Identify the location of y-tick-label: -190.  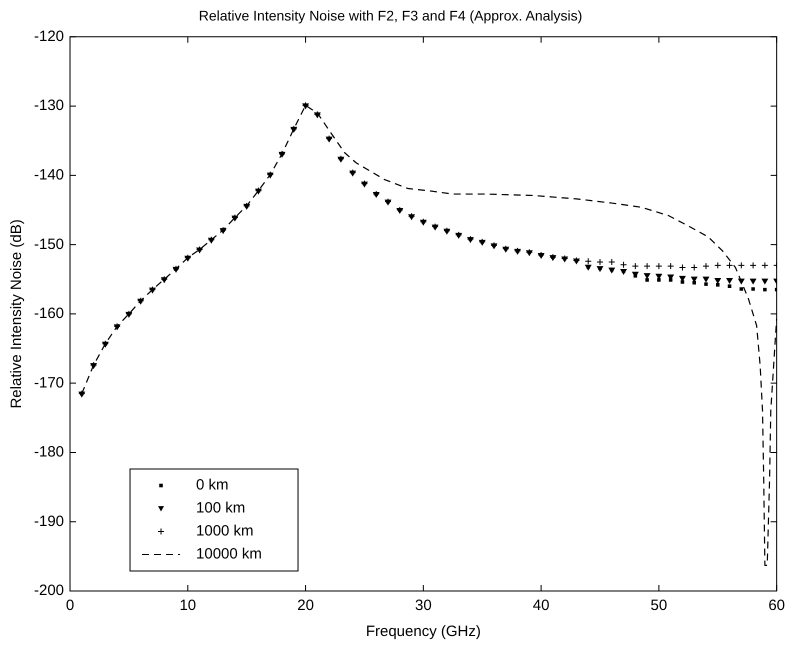
(49, 521).